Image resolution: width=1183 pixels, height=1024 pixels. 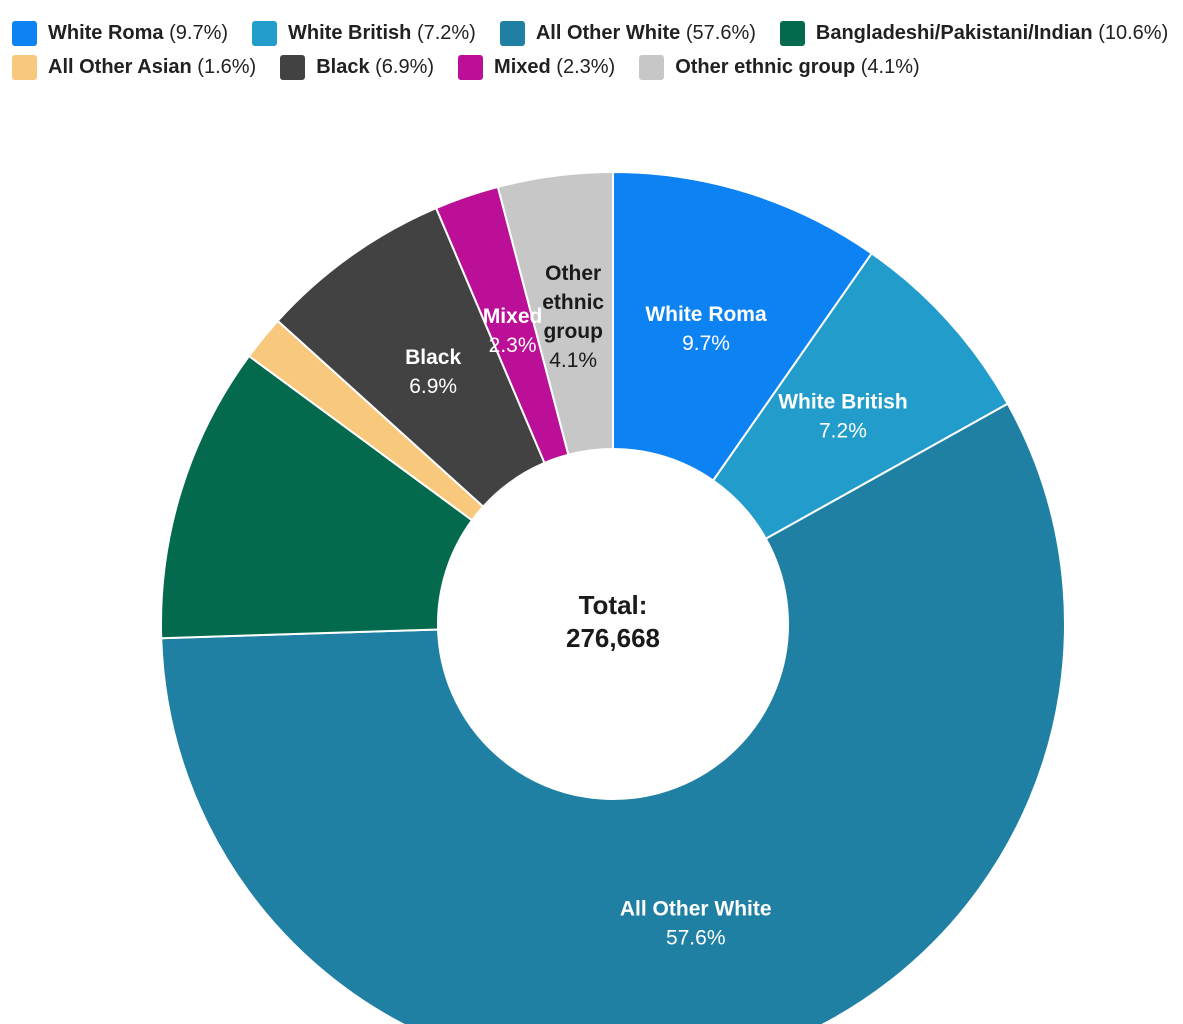 I want to click on legend-percent: (9.7%), so click(x=199, y=33).